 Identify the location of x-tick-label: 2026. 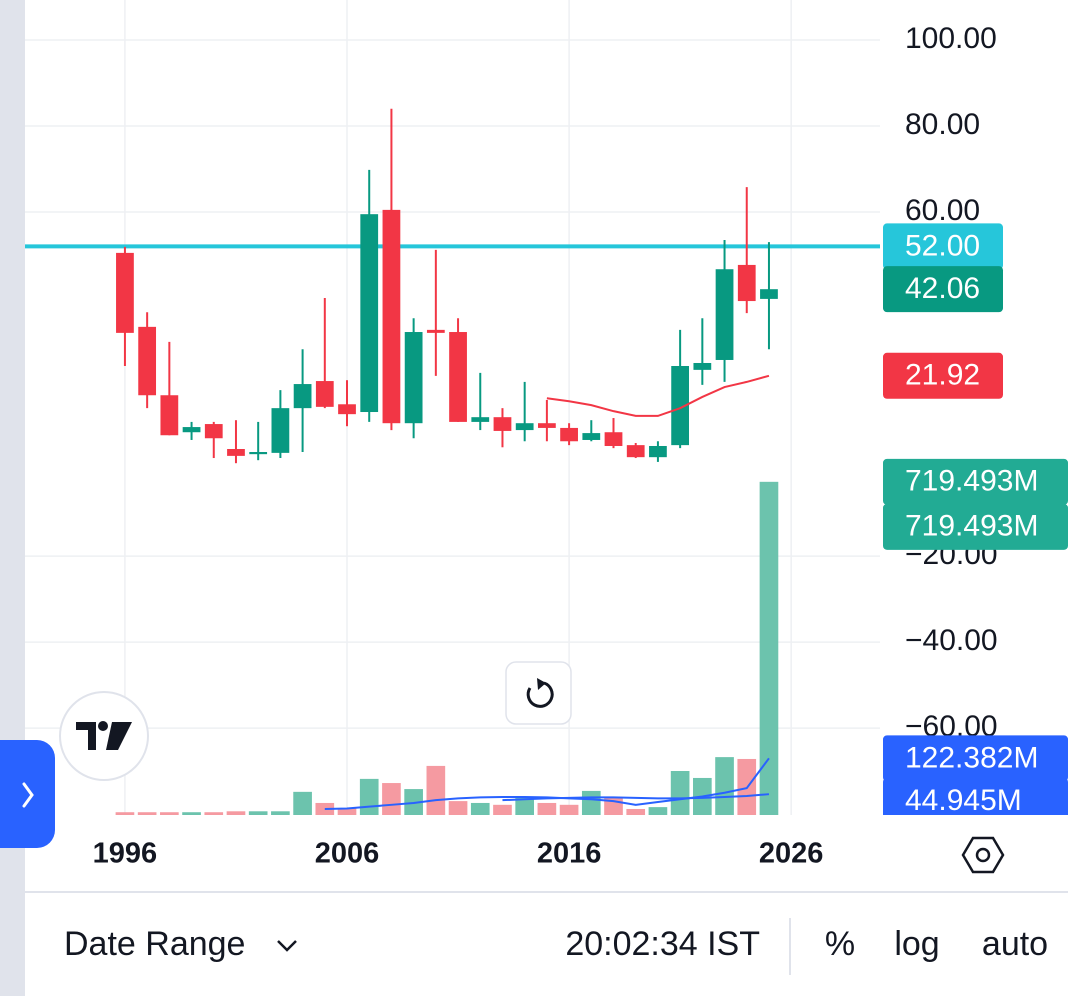
(791, 854).